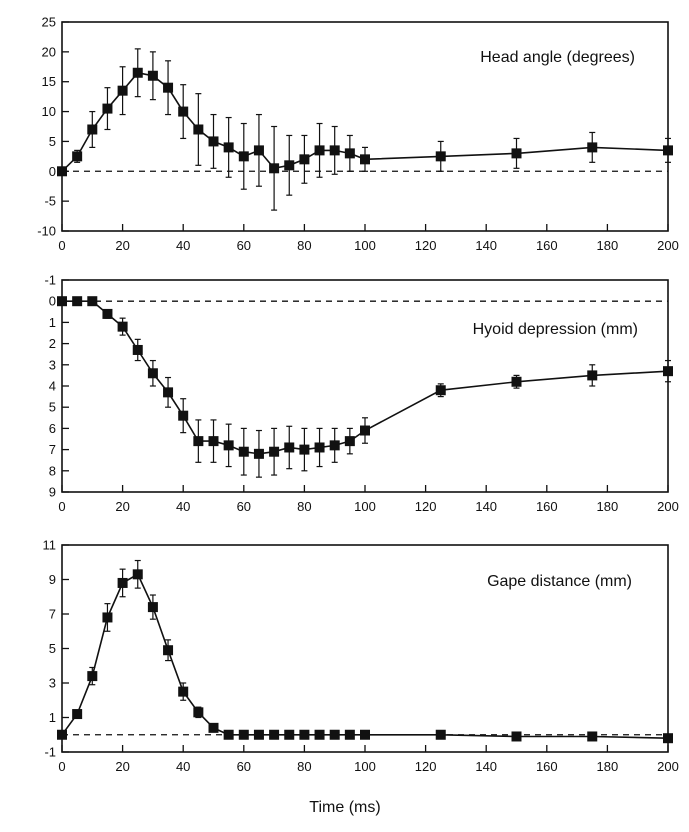 The image size is (689, 832). I want to click on y-tick-label: 4, so click(52, 386).